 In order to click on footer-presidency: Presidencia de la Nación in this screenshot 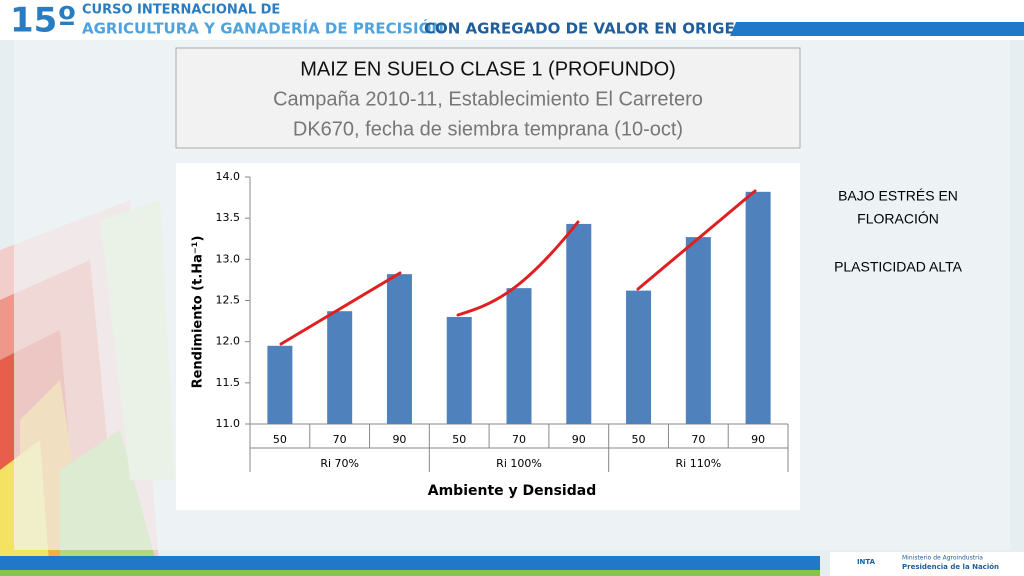, I will do `click(950, 567)`.